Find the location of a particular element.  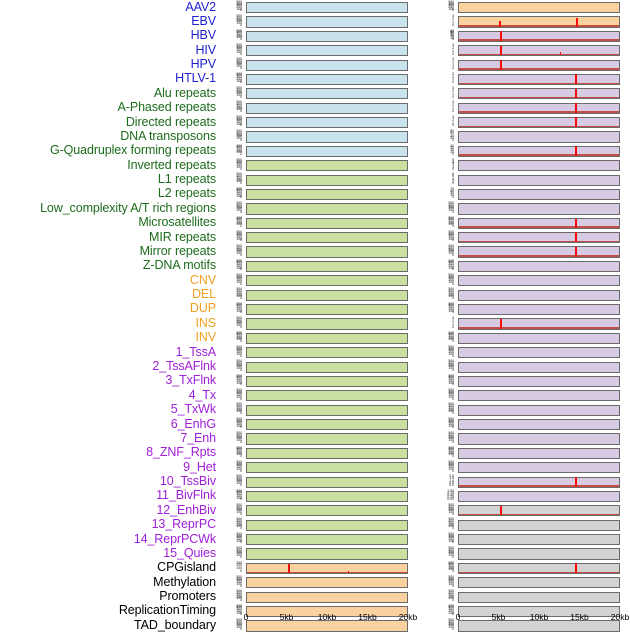

yaxis-tick-label: 400 is located at coordinates (451, 348).